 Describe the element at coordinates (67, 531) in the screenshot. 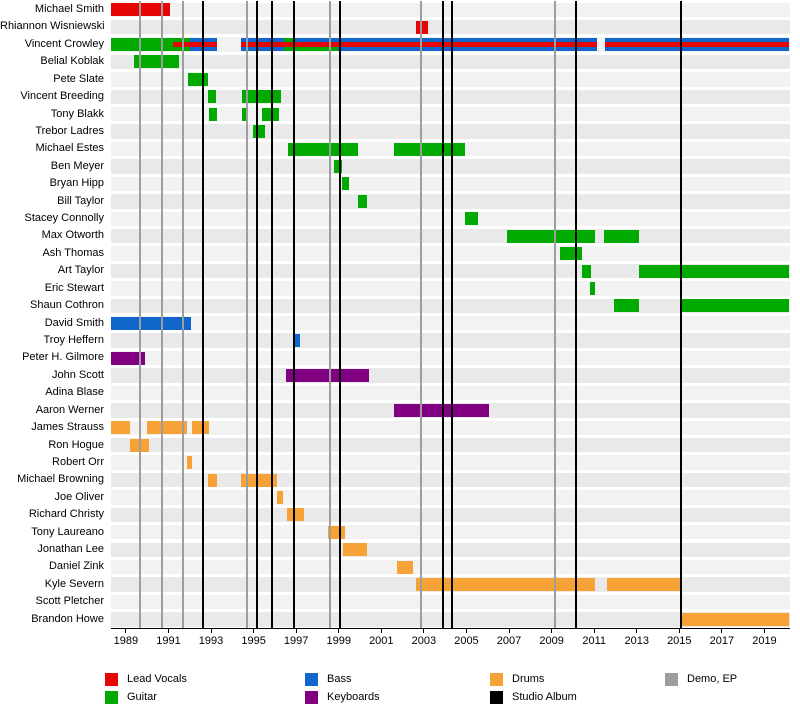

I see `member-name: Tony Laureano` at that location.